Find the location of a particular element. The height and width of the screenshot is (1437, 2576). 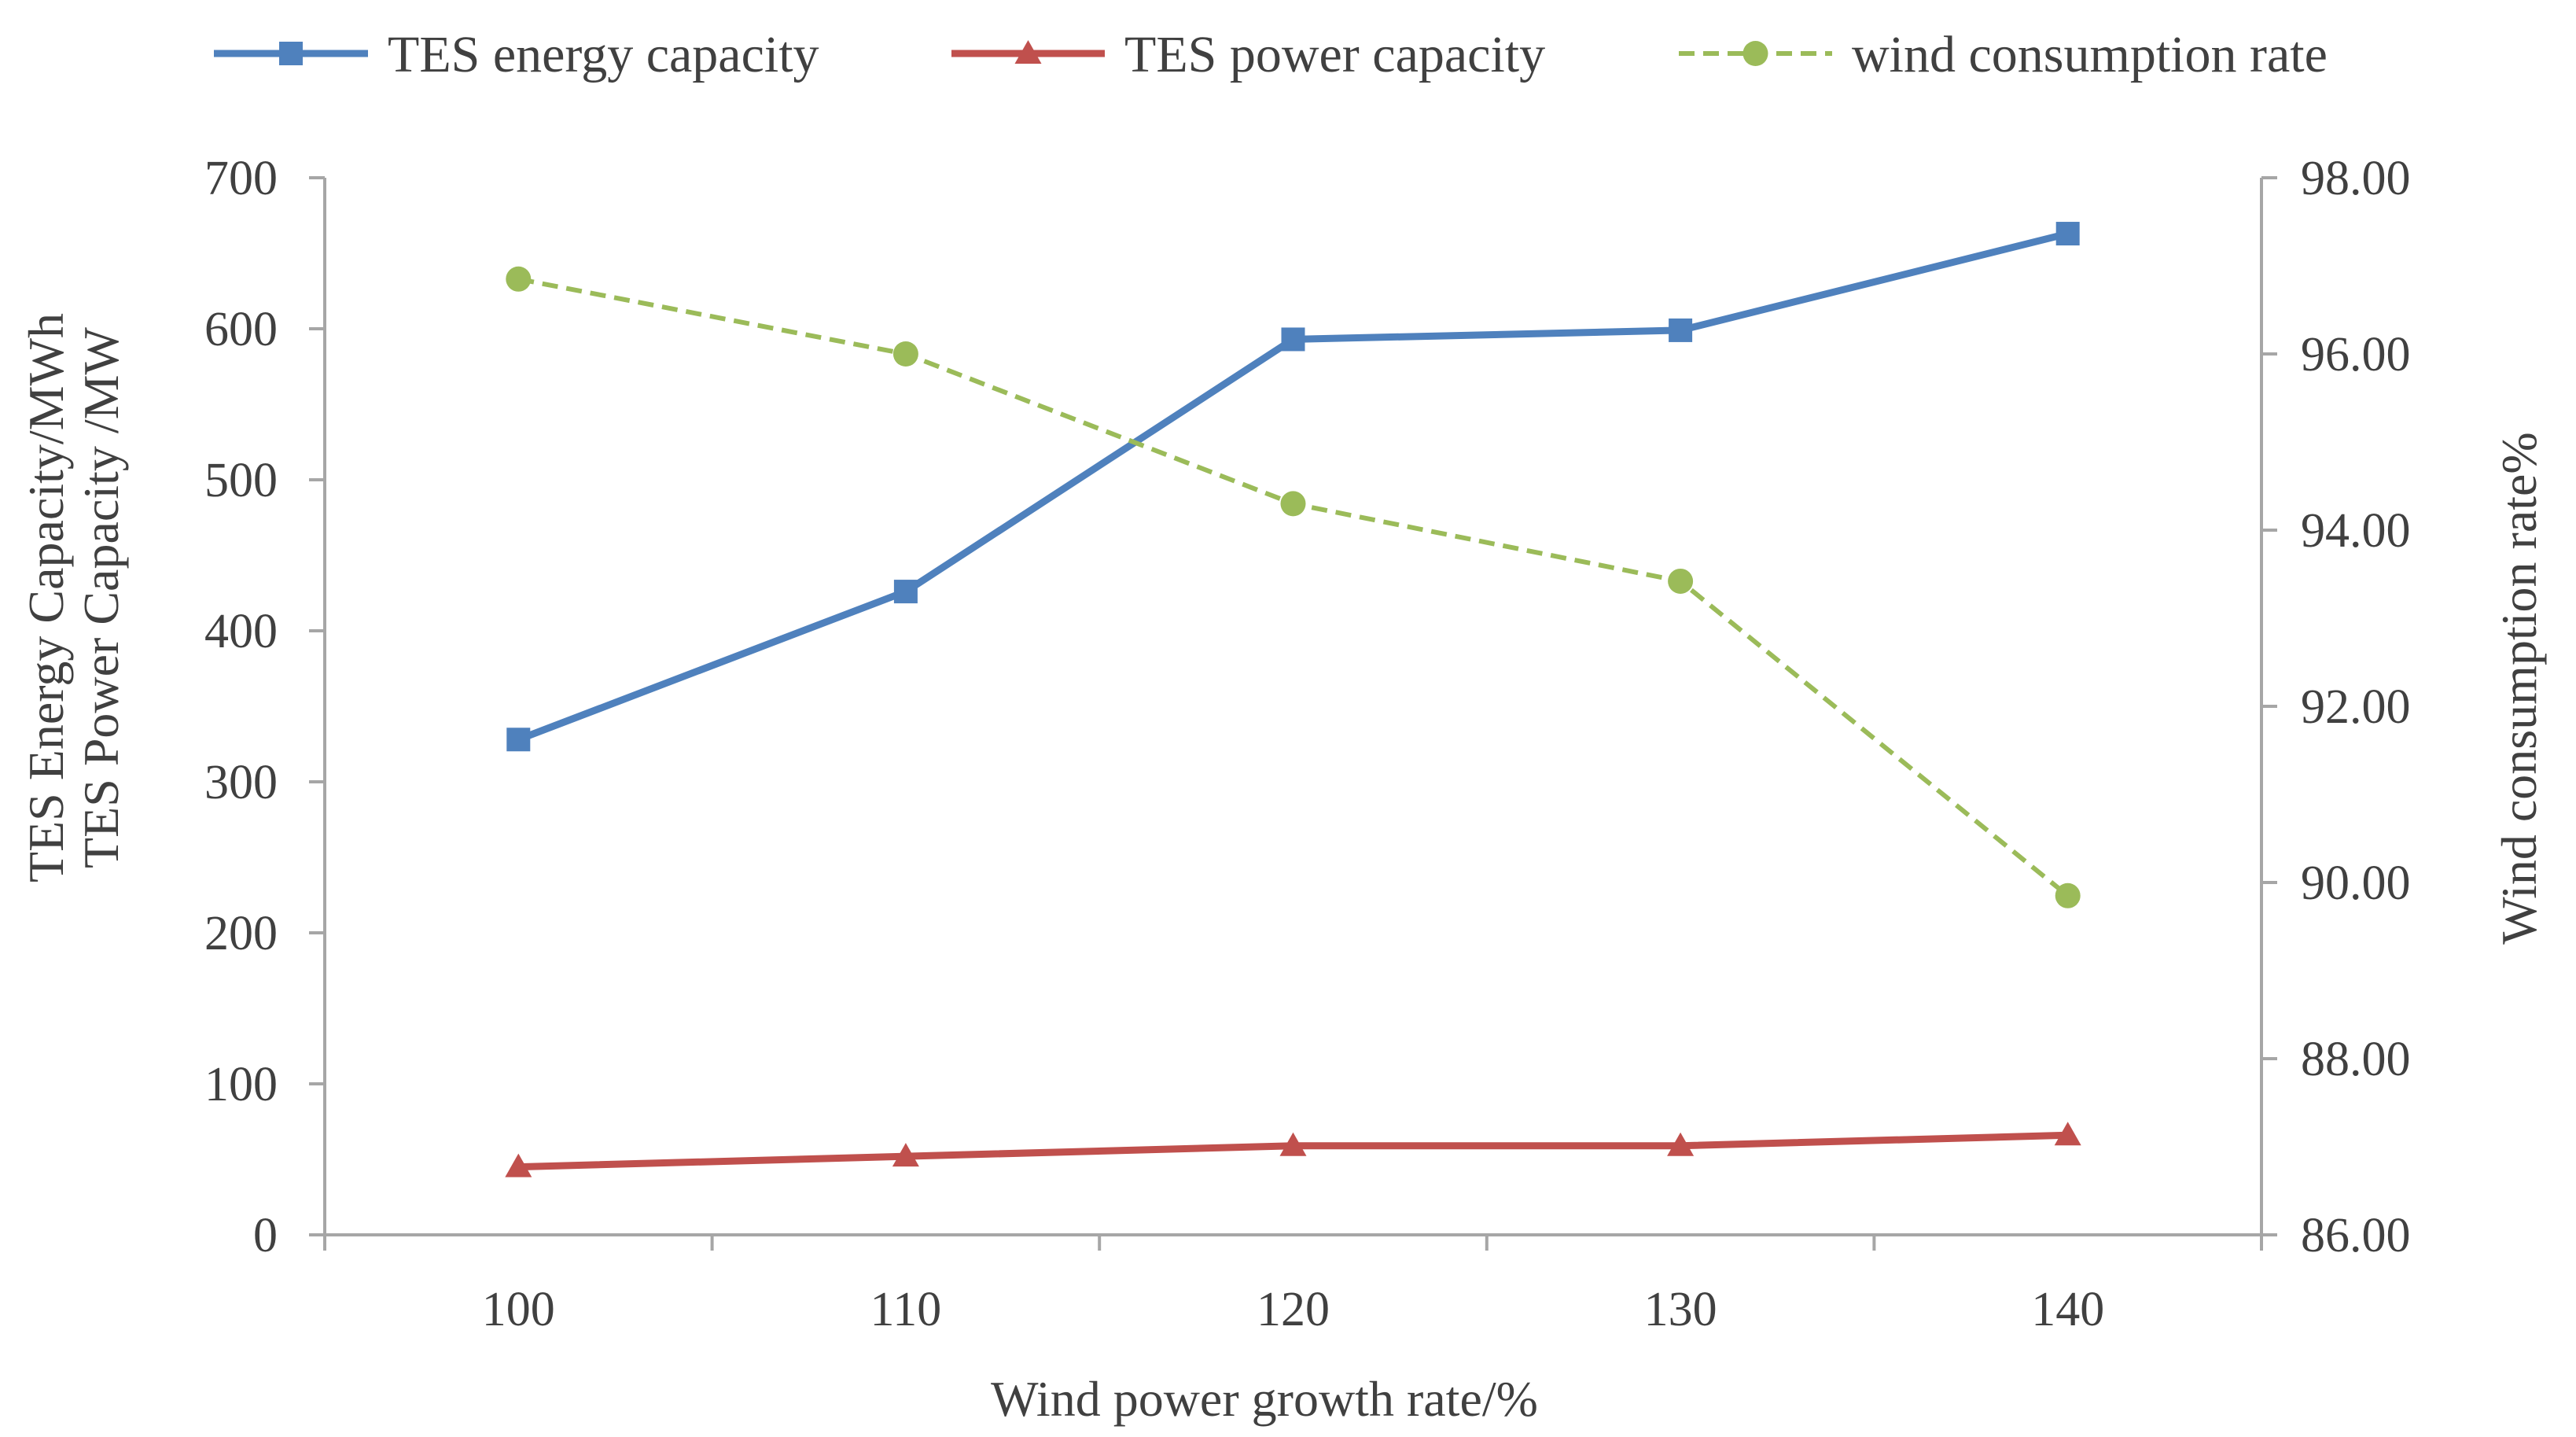

left-tick-label: 500 is located at coordinates (241, 480).